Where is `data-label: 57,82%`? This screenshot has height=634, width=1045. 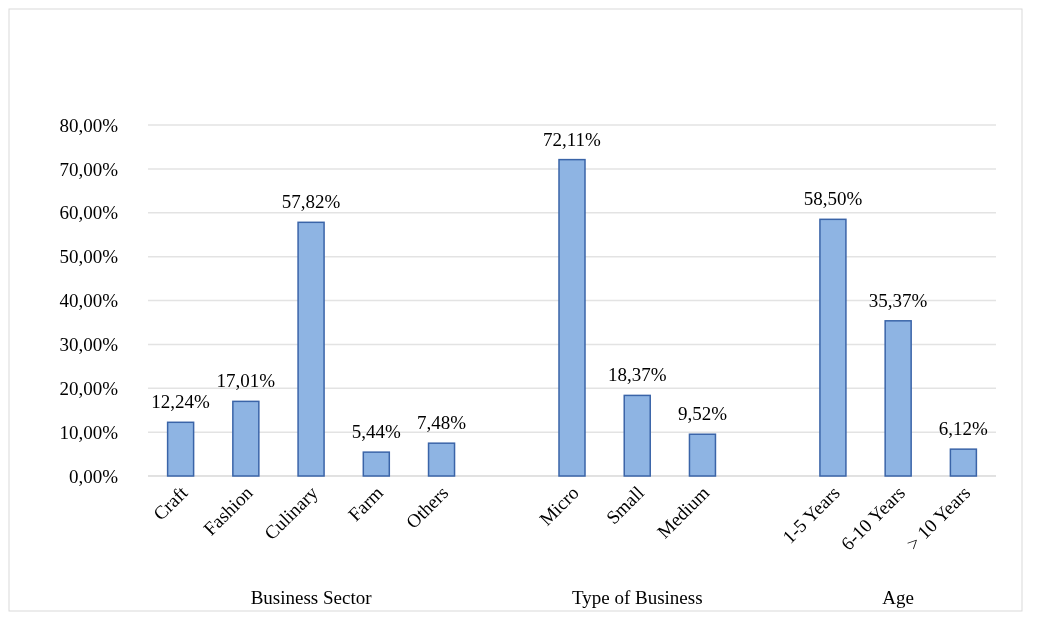 data-label: 57,82% is located at coordinates (311, 202).